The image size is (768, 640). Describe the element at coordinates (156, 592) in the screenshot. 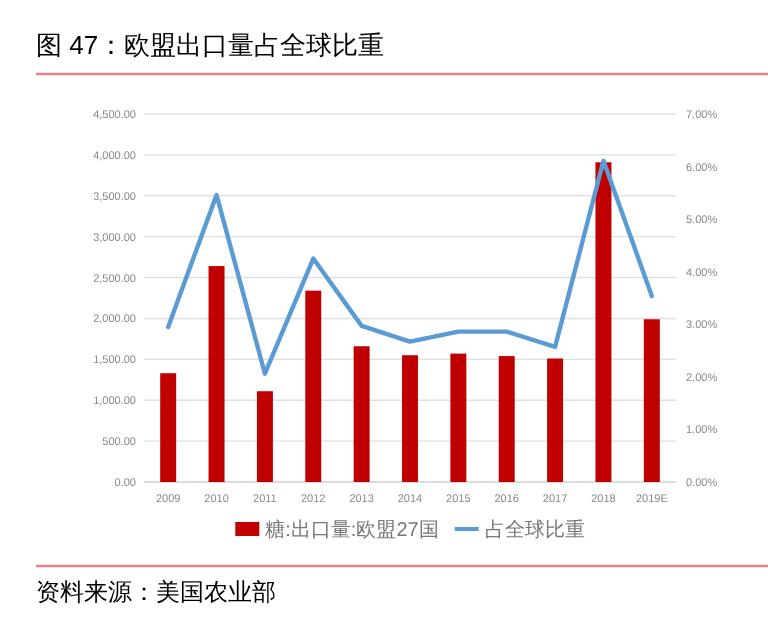

I see `text: 资料来源：美国农业部` at that location.